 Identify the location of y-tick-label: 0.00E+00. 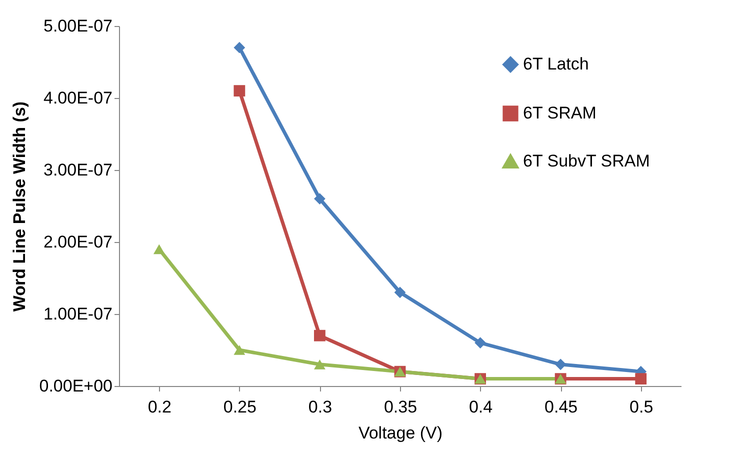
(75, 386).